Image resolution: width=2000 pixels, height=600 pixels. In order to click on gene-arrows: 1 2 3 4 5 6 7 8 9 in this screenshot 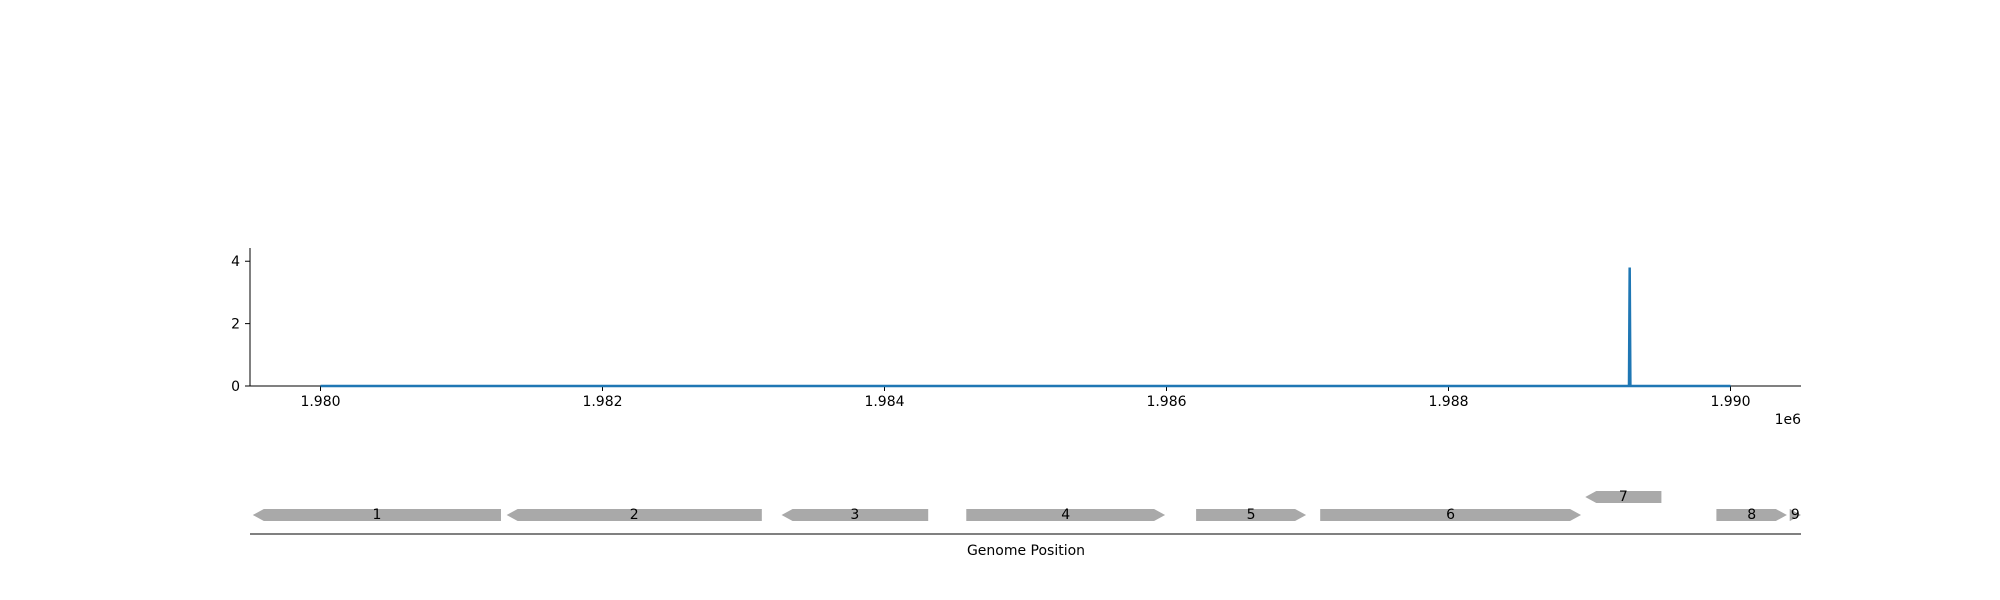, I will do `click(1026, 506)`.